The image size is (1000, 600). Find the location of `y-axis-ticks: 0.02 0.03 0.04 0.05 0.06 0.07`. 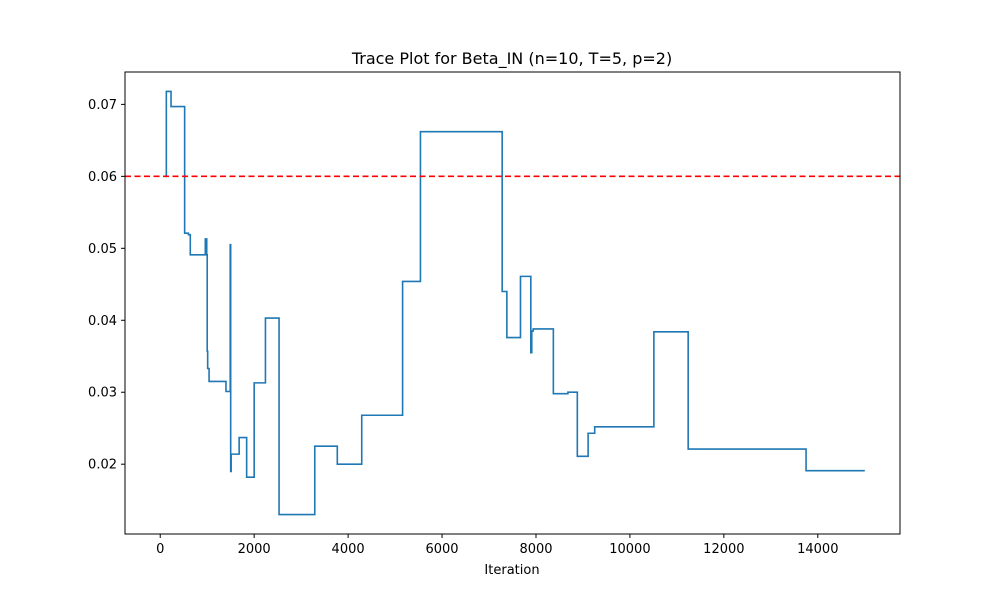

y-axis-ticks: 0.02 0.03 0.04 0.05 0.06 0.07 is located at coordinates (106, 285).